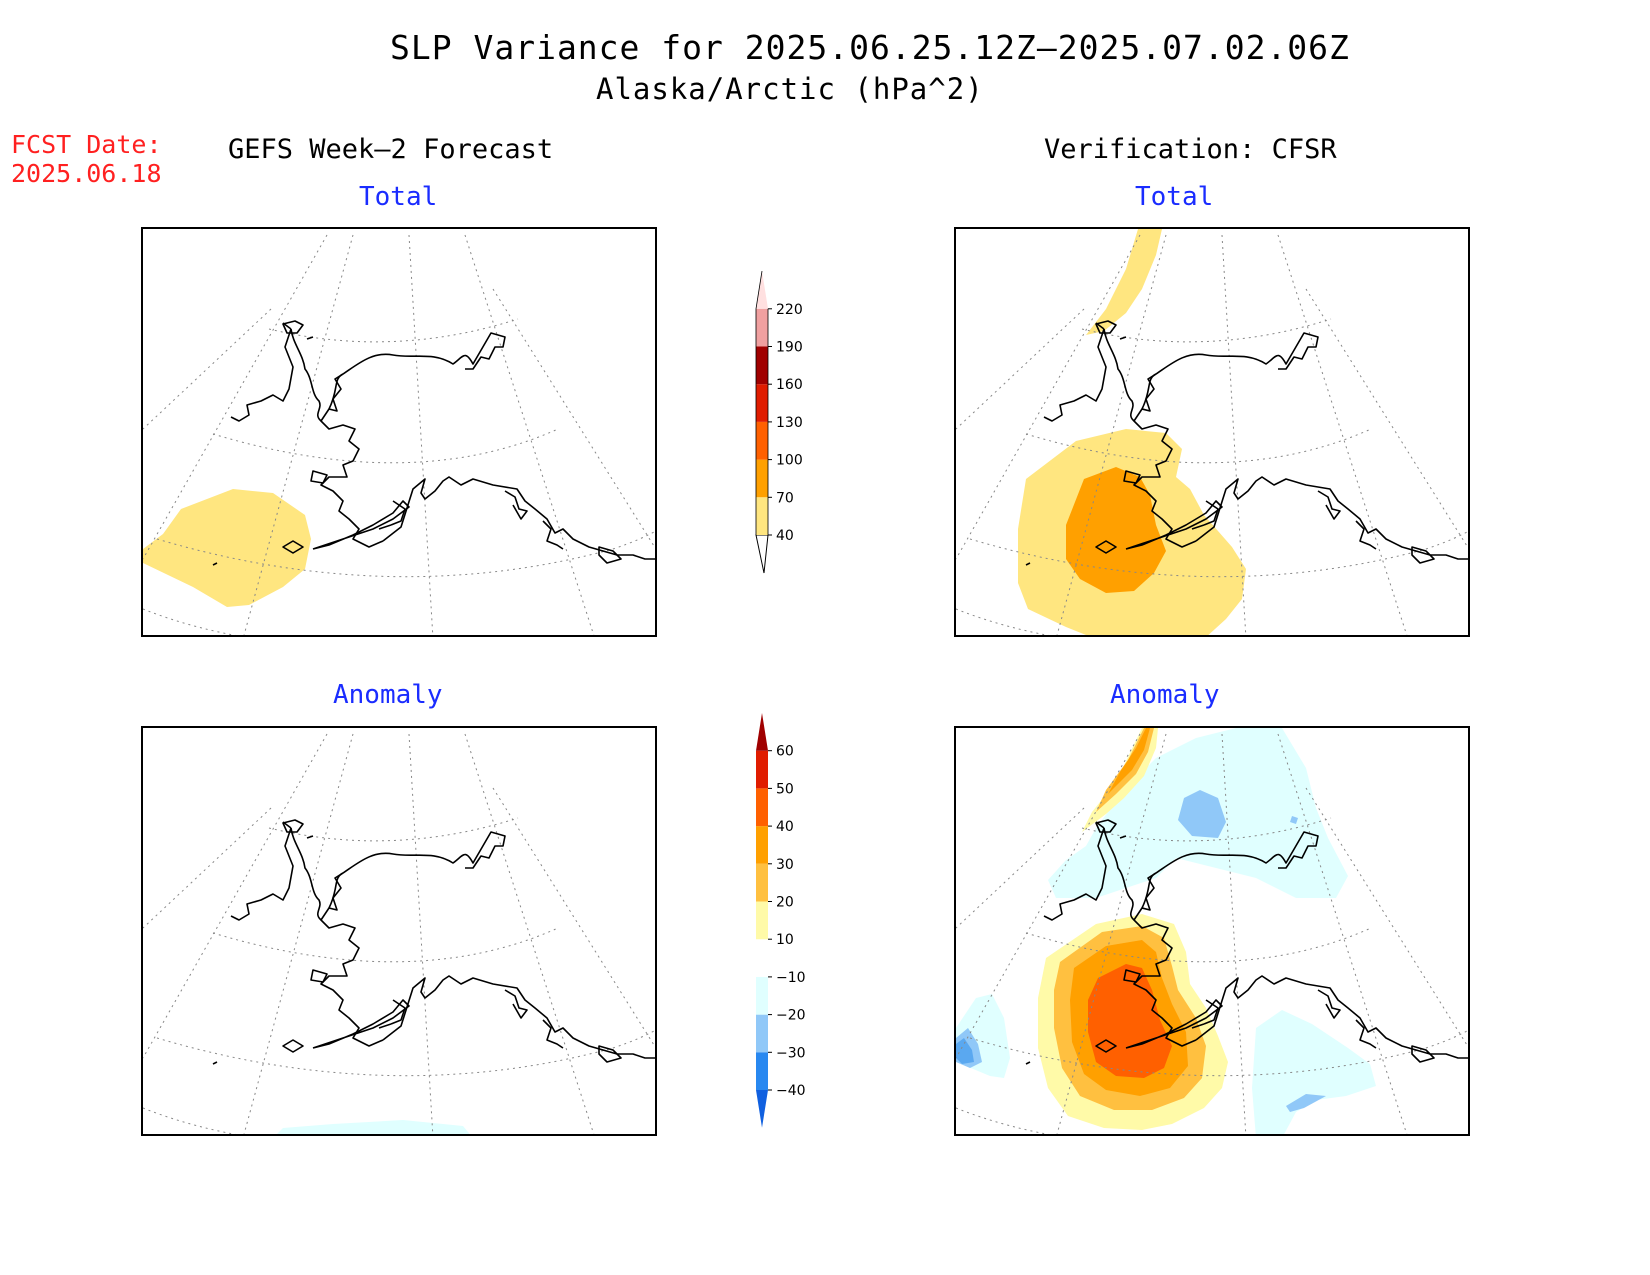  I want to click on anomaly-colorbar-label: −10, so click(791, 978).